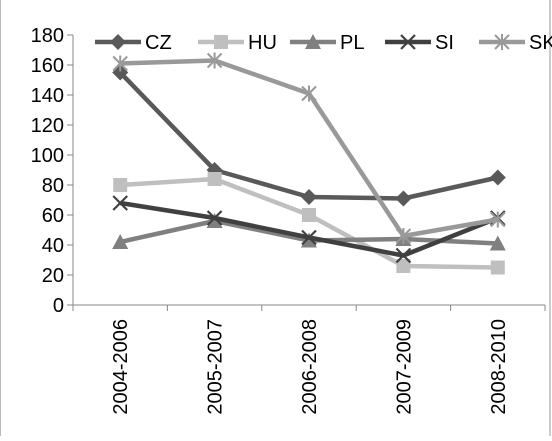 The height and width of the screenshot is (441, 552). I want to click on legend-label: SI, so click(444, 43).